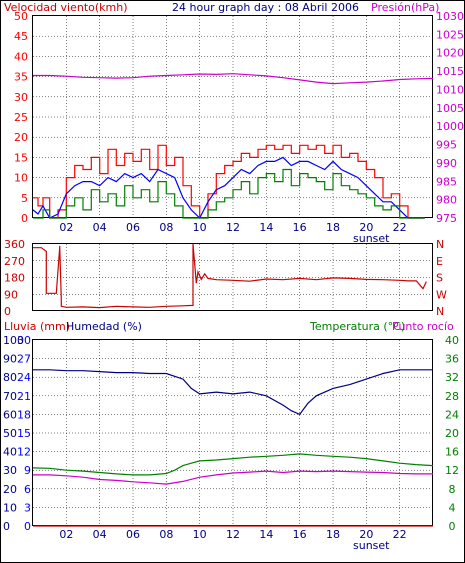 This screenshot has height=563, width=465. Describe the element at coordinates (27, 526) in the screenshot. I see `rain-tick-label: 0` at that location.